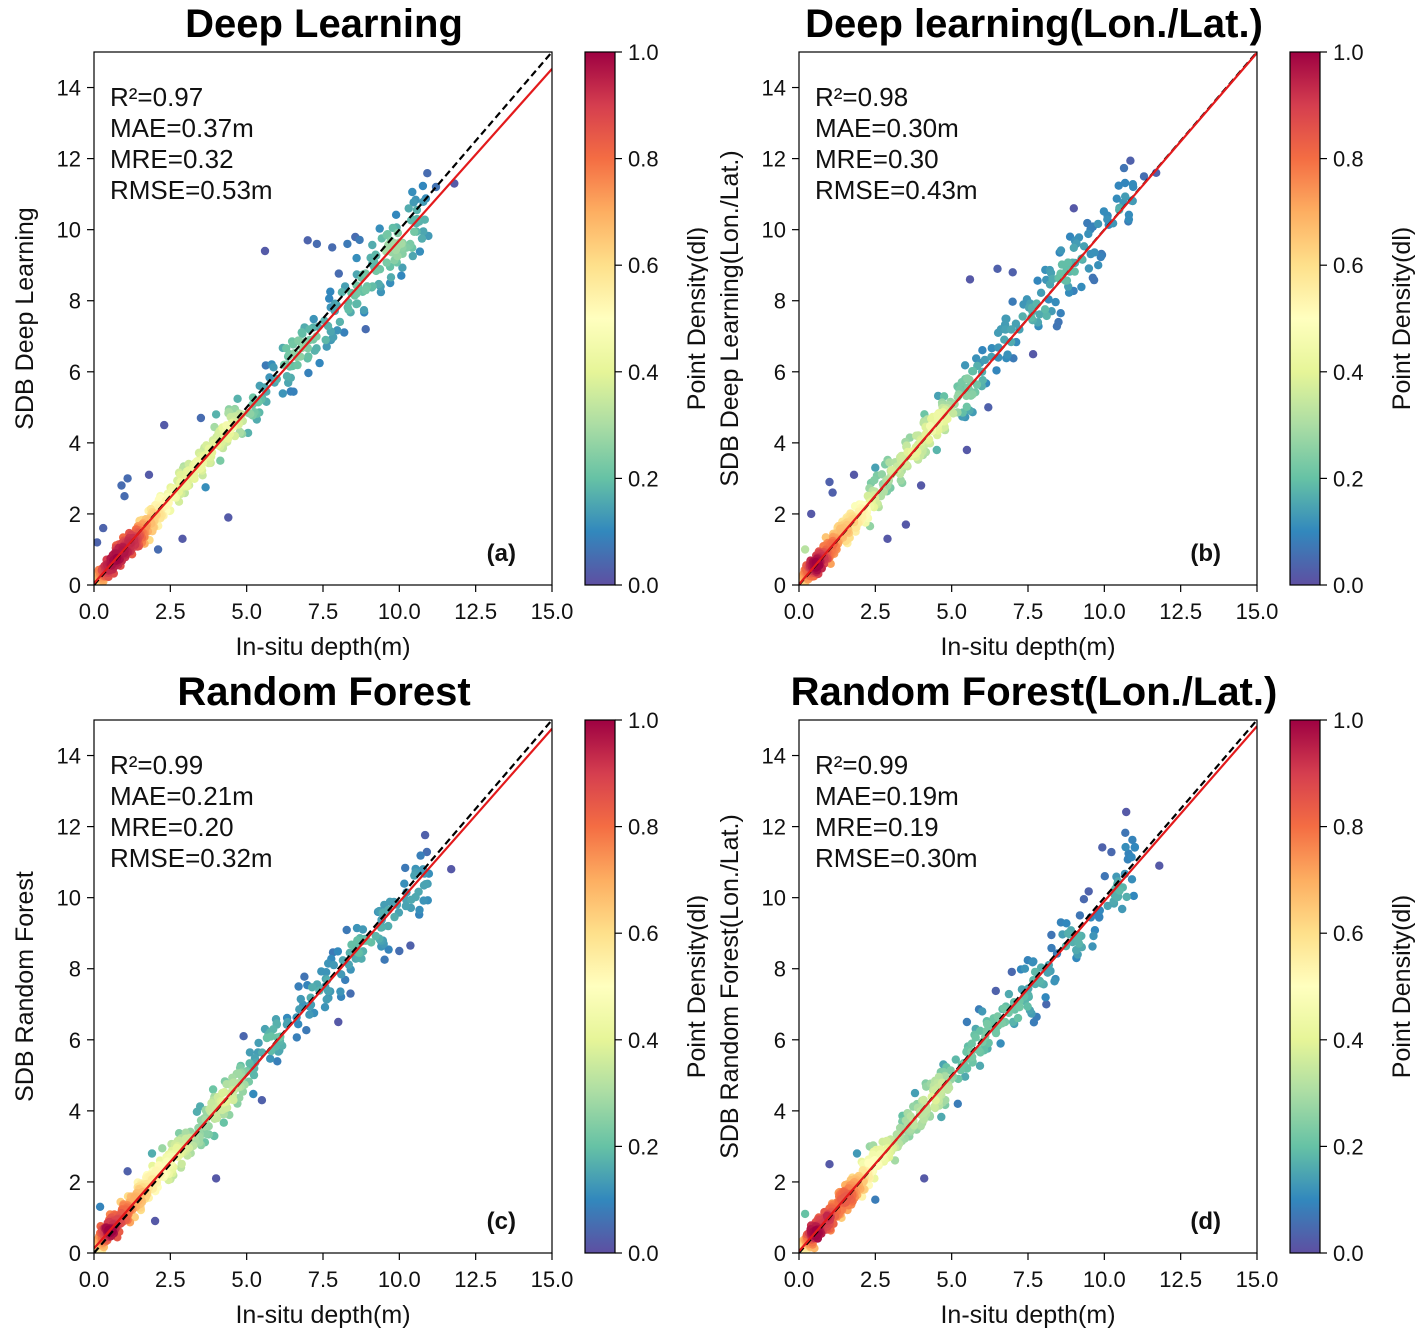 This screenshot has height=1337, width=1417. Describe the element at coordinates (25, 318) in the screenshot. I see `y-axis-label: SDB Deep Learning` at that location.